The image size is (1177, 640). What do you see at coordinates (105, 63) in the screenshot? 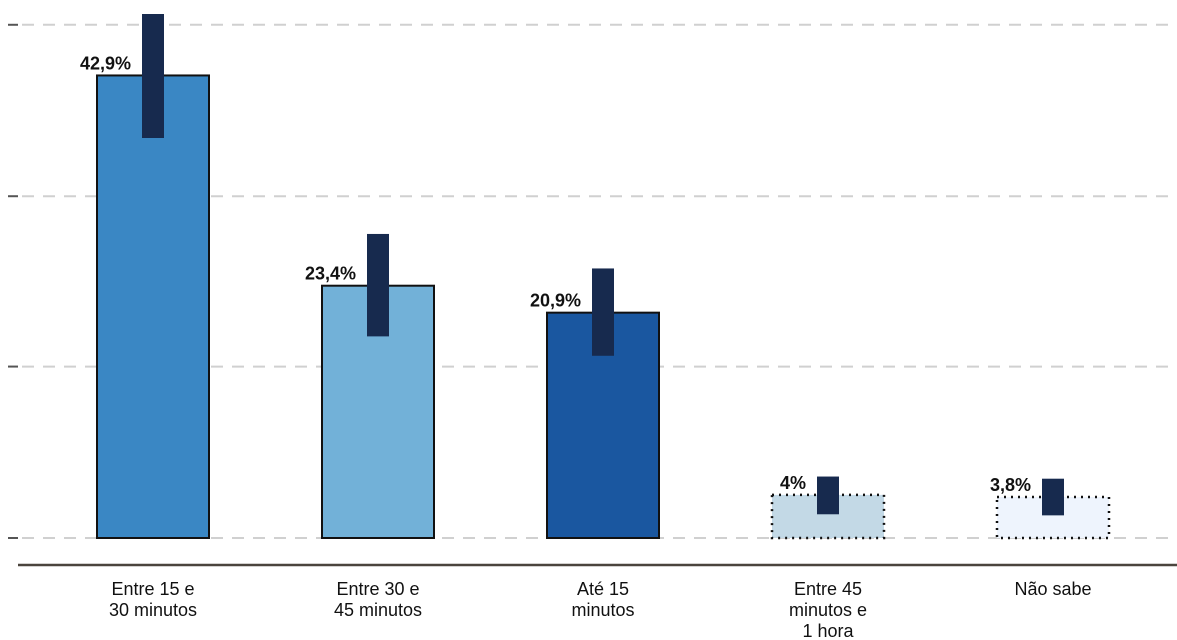
I see `data-label-0: 42,9%` at bounding box center [105, 63].